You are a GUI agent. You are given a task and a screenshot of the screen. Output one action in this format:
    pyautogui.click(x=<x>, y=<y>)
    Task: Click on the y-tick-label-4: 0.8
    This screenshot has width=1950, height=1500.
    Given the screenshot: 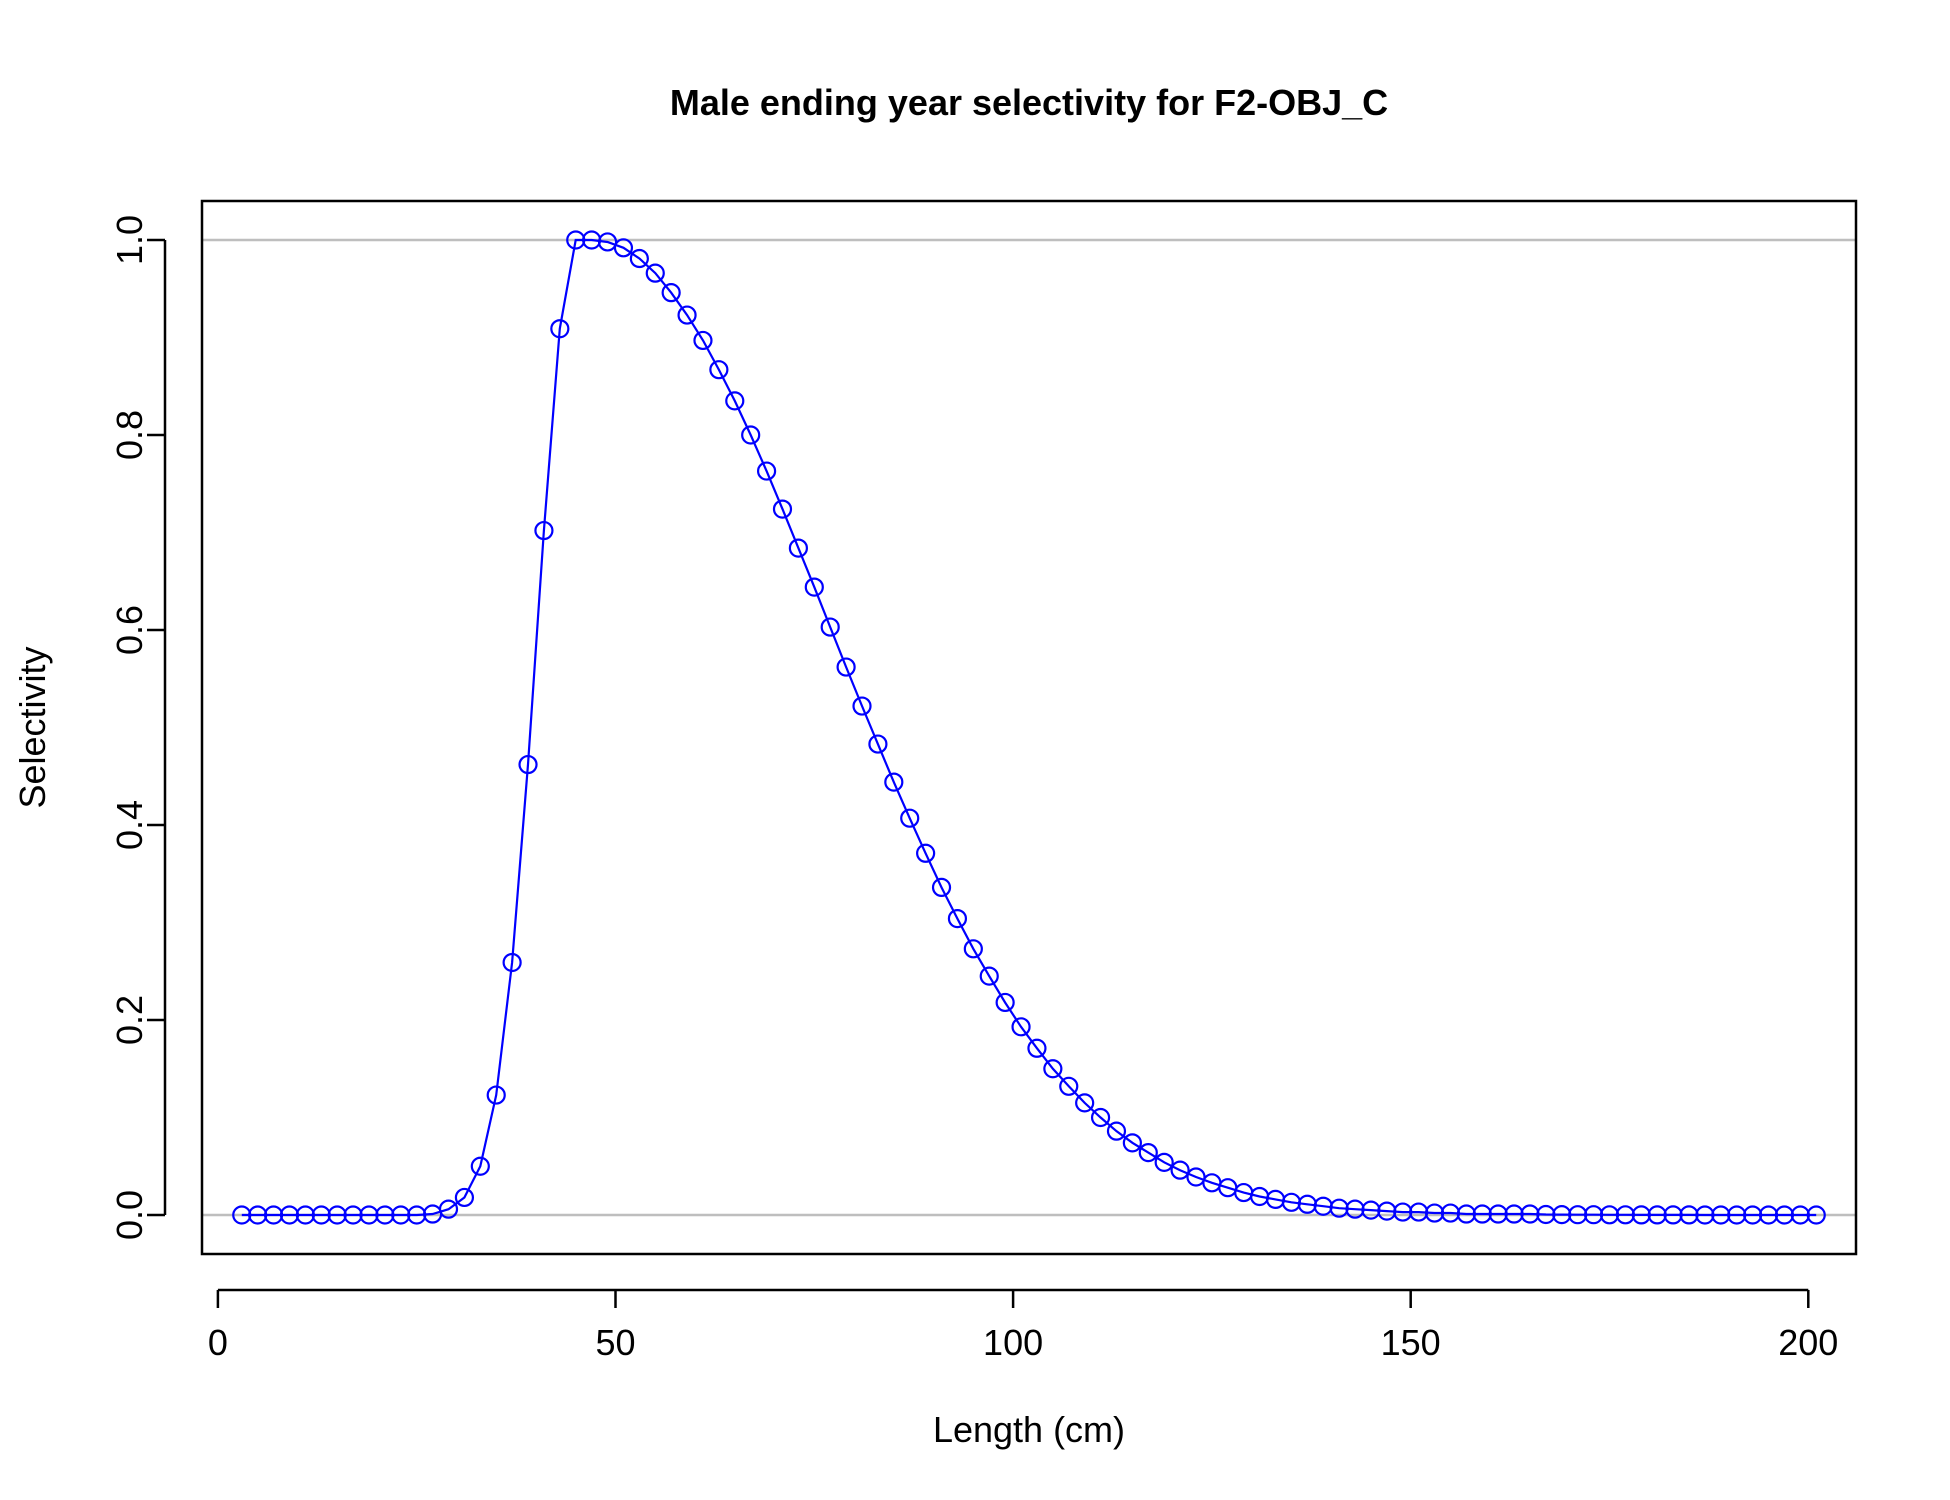 What is the action you would take?
    pyautogui.click(x=129, y=435)
    